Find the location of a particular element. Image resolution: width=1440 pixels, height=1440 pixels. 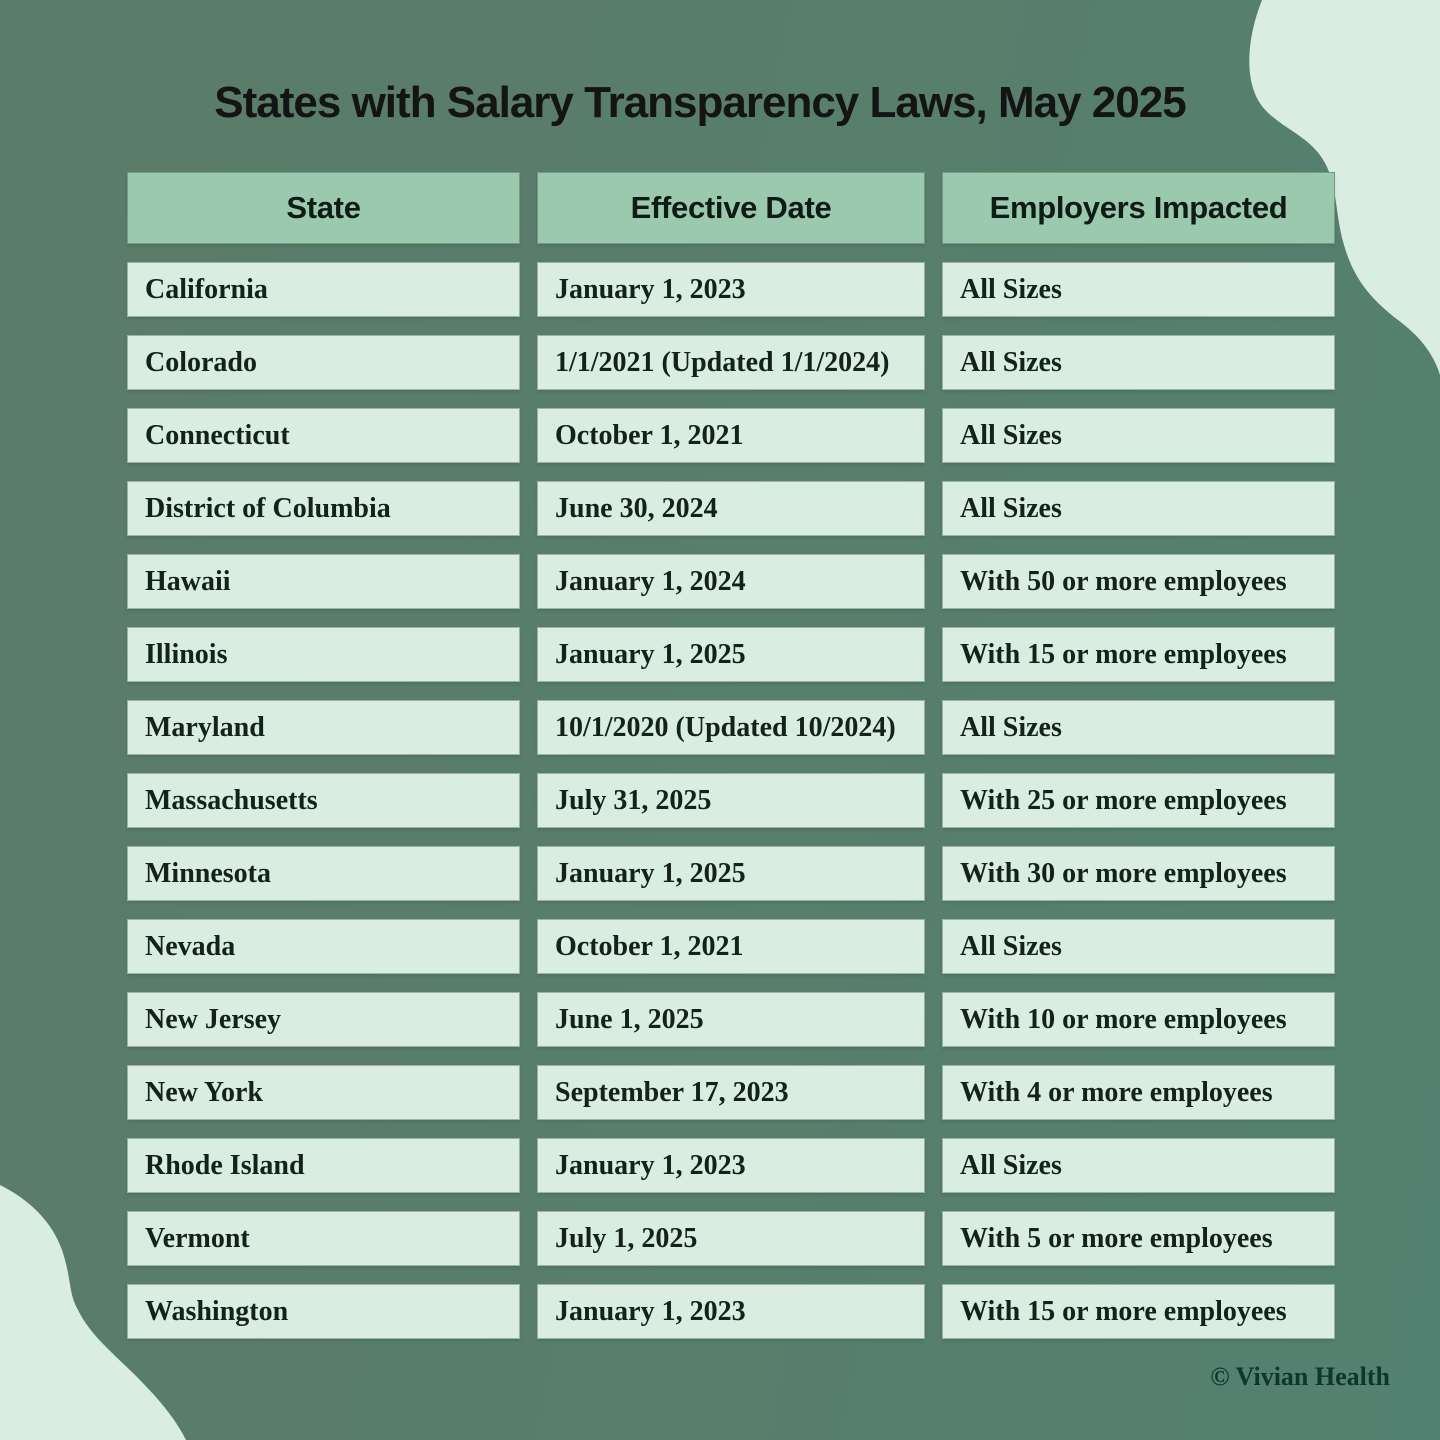

cell-effective-date: 1/1/2021 (Updated 1/1/2024) is located at coordinates (731, 362).